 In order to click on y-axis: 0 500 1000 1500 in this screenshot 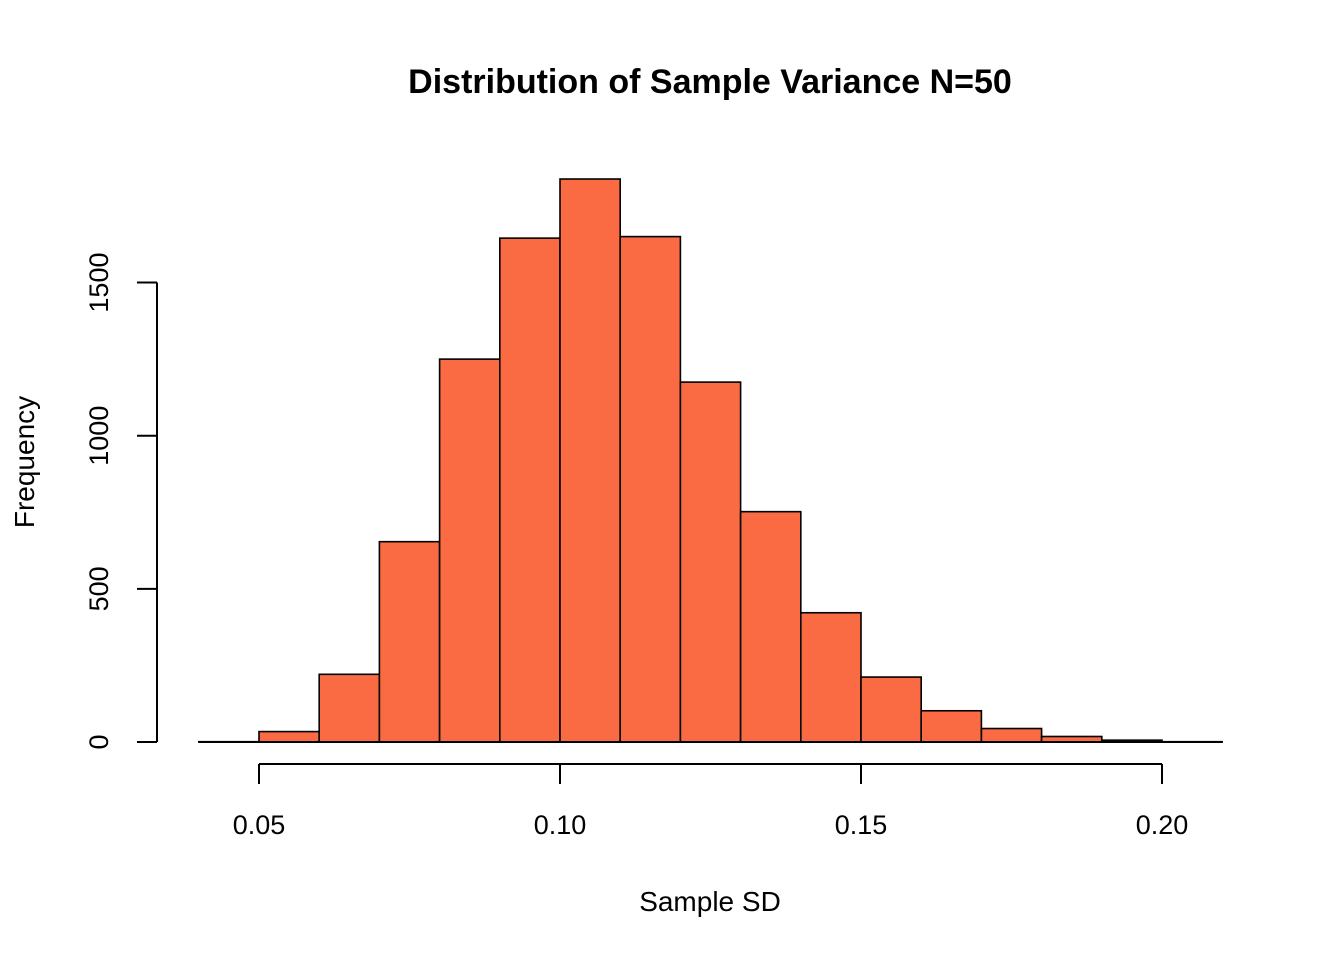, I will do `click(121, 501)`.